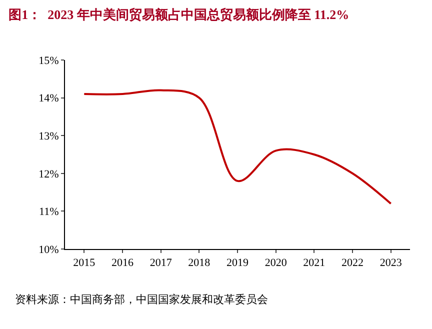 This screenshot has height=329, width=432. What do you see at coordinates (161, 263) in the screenshot?
I see `x-tick-label: 2017` at bounding box center [161, 263].